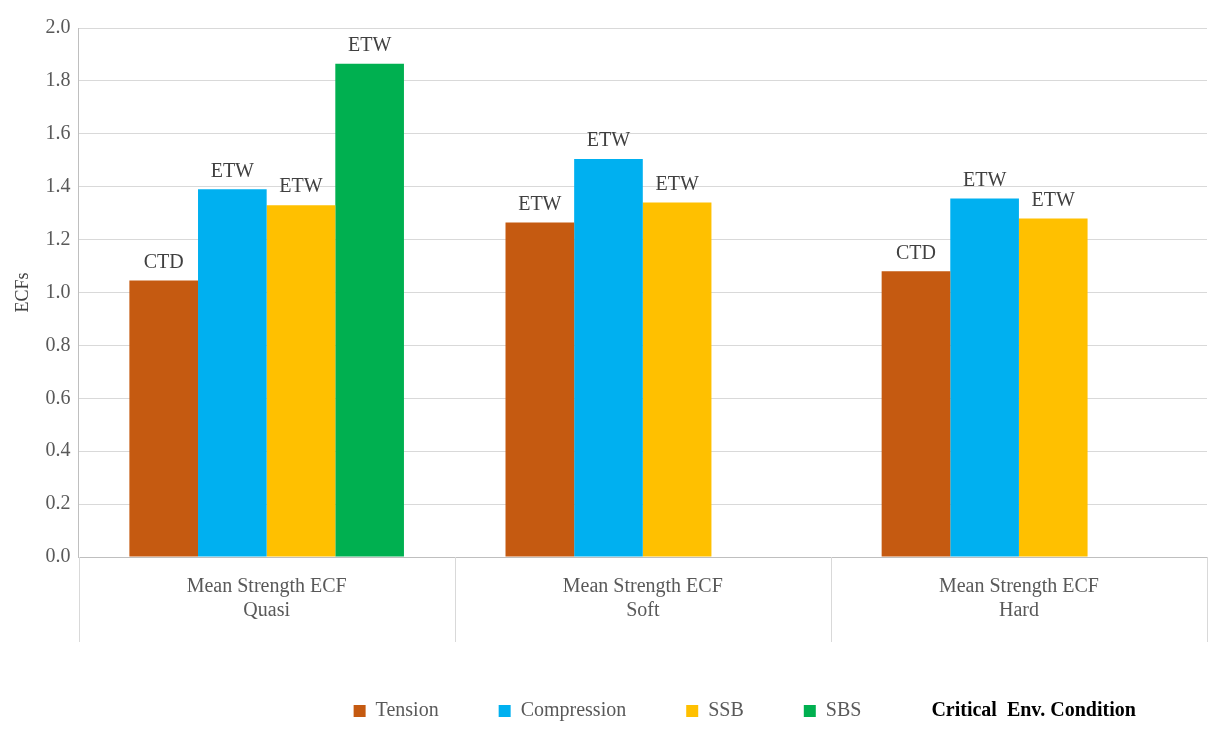 The width and height of the screenshot is (1225, 739). What do you see at coordinates (21, 292) in the screenshot?
I see `y-axis-title: ECFs` at bounding box center [21, 292].